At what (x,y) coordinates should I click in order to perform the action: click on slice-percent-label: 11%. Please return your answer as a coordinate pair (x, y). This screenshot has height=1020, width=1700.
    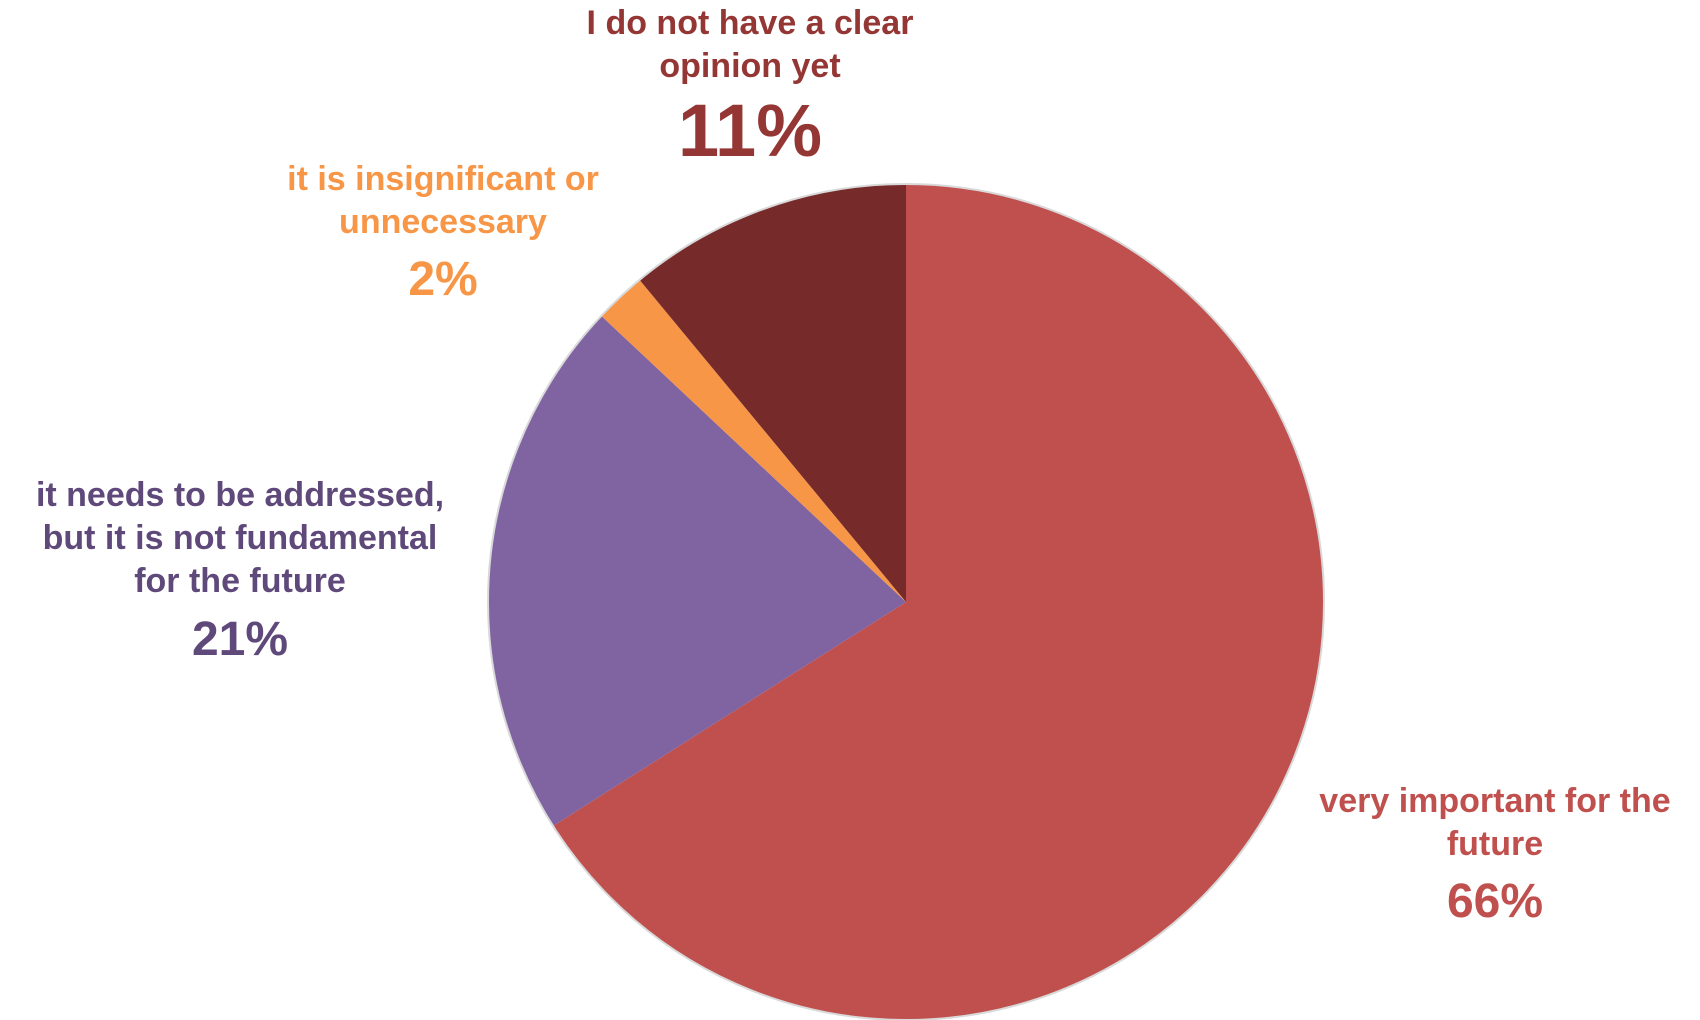
    Looking at the image, I should click on (750, 131).